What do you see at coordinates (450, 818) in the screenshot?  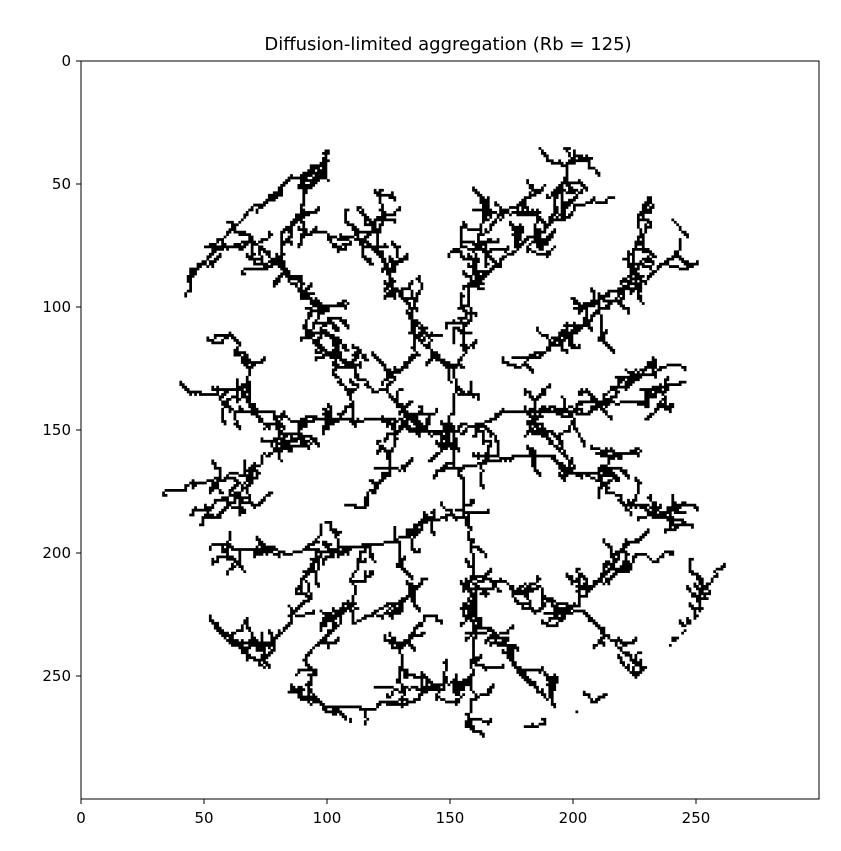 I see `x-tick-label-150: 150` at bounding box center [450, 818].